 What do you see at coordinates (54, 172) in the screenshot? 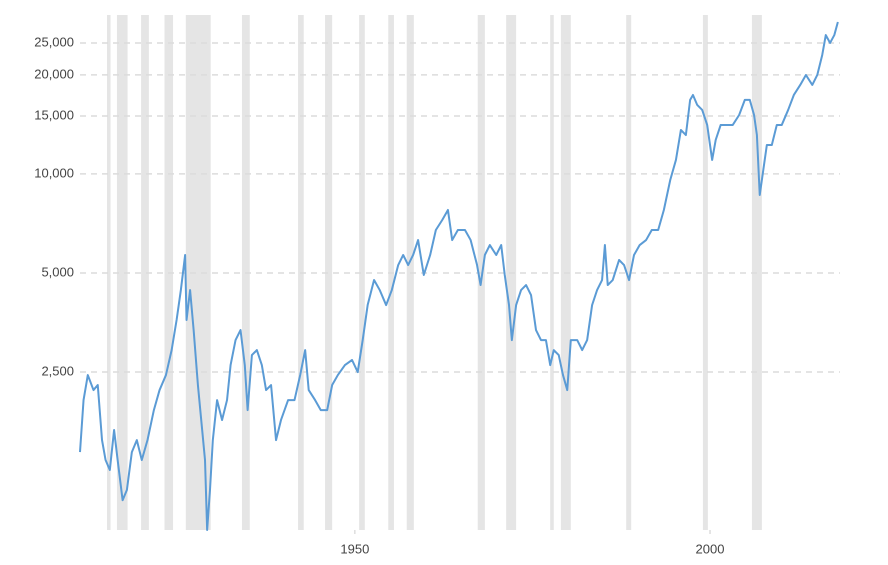
I see `y-tick-label: 10,000` at bounding box center [54, 172].